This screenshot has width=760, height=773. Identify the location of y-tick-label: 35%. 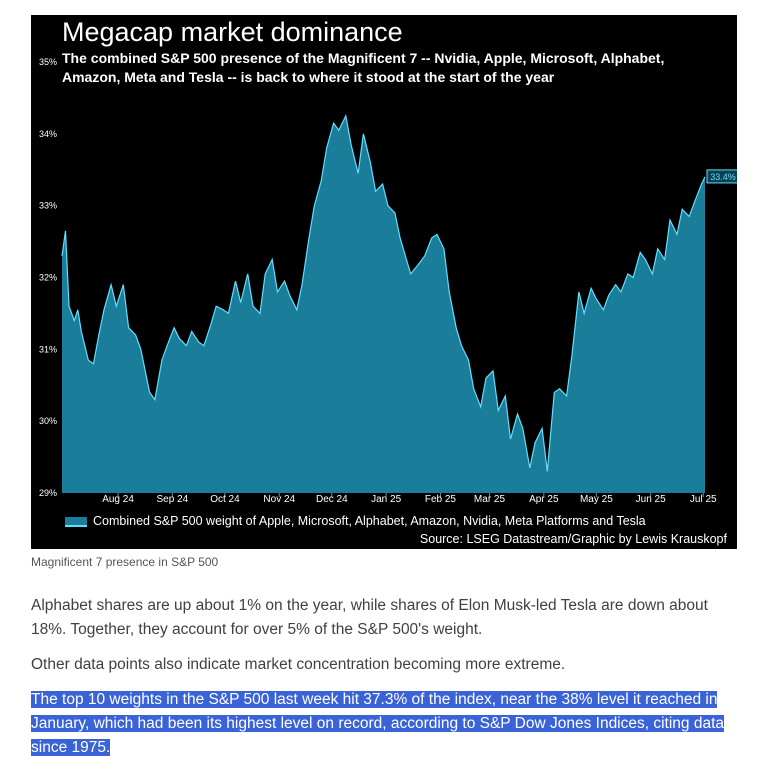
(48, 62).